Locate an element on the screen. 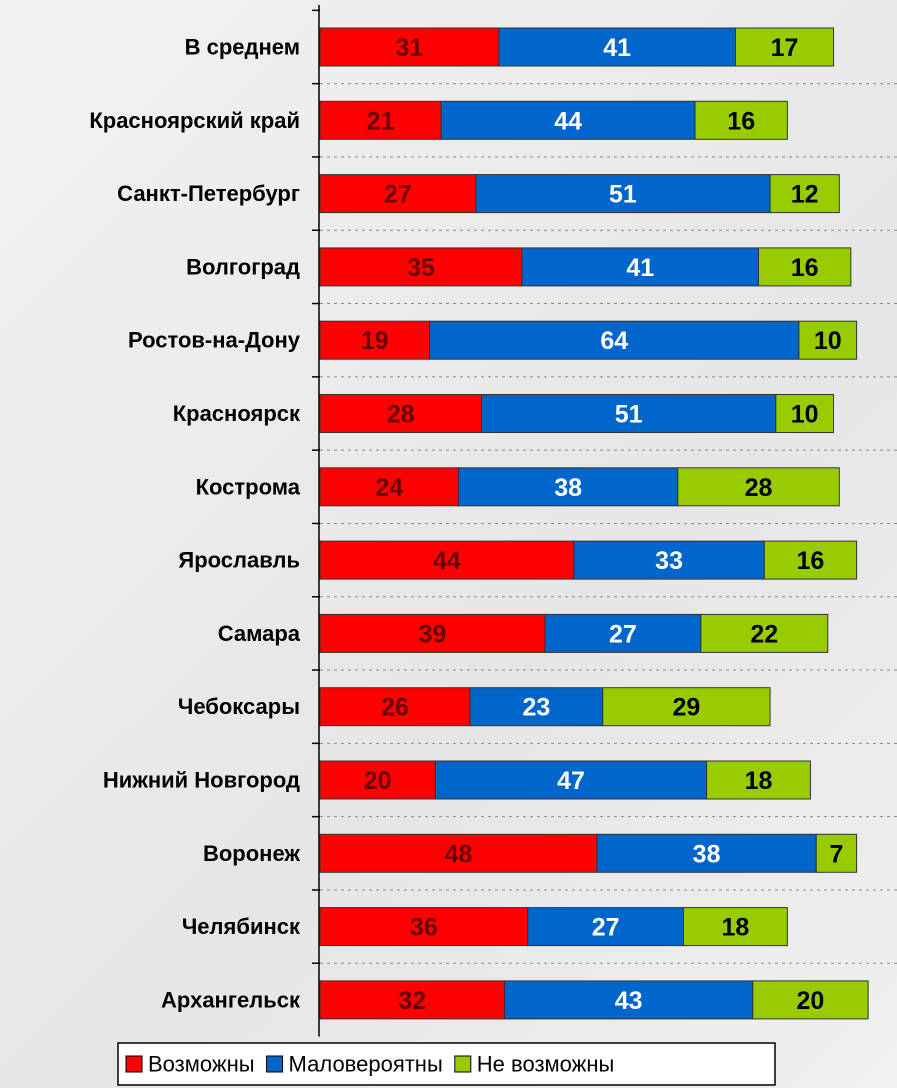  value-label: 29 is located at coordinates (686, 708).